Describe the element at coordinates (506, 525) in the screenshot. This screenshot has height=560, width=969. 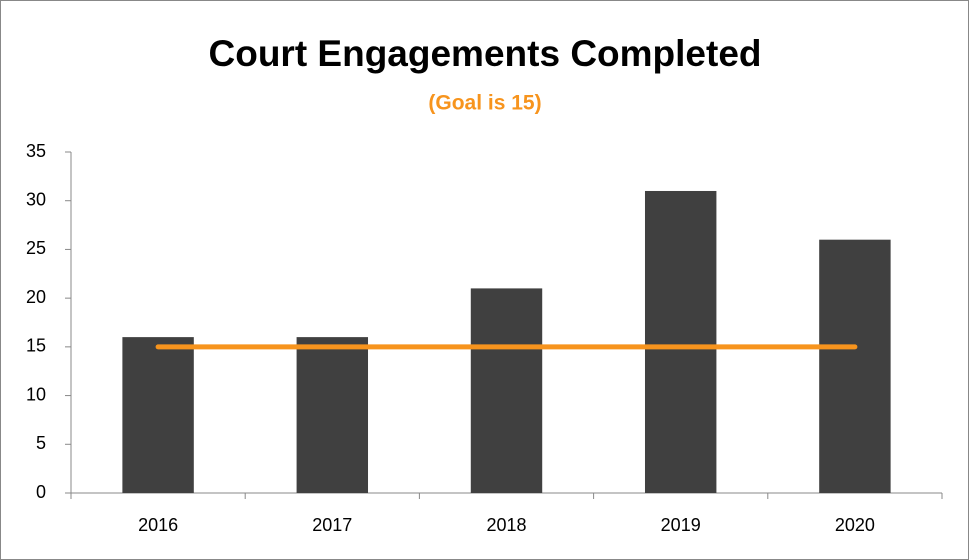
I see `x-tick-label: 2018` at that location.